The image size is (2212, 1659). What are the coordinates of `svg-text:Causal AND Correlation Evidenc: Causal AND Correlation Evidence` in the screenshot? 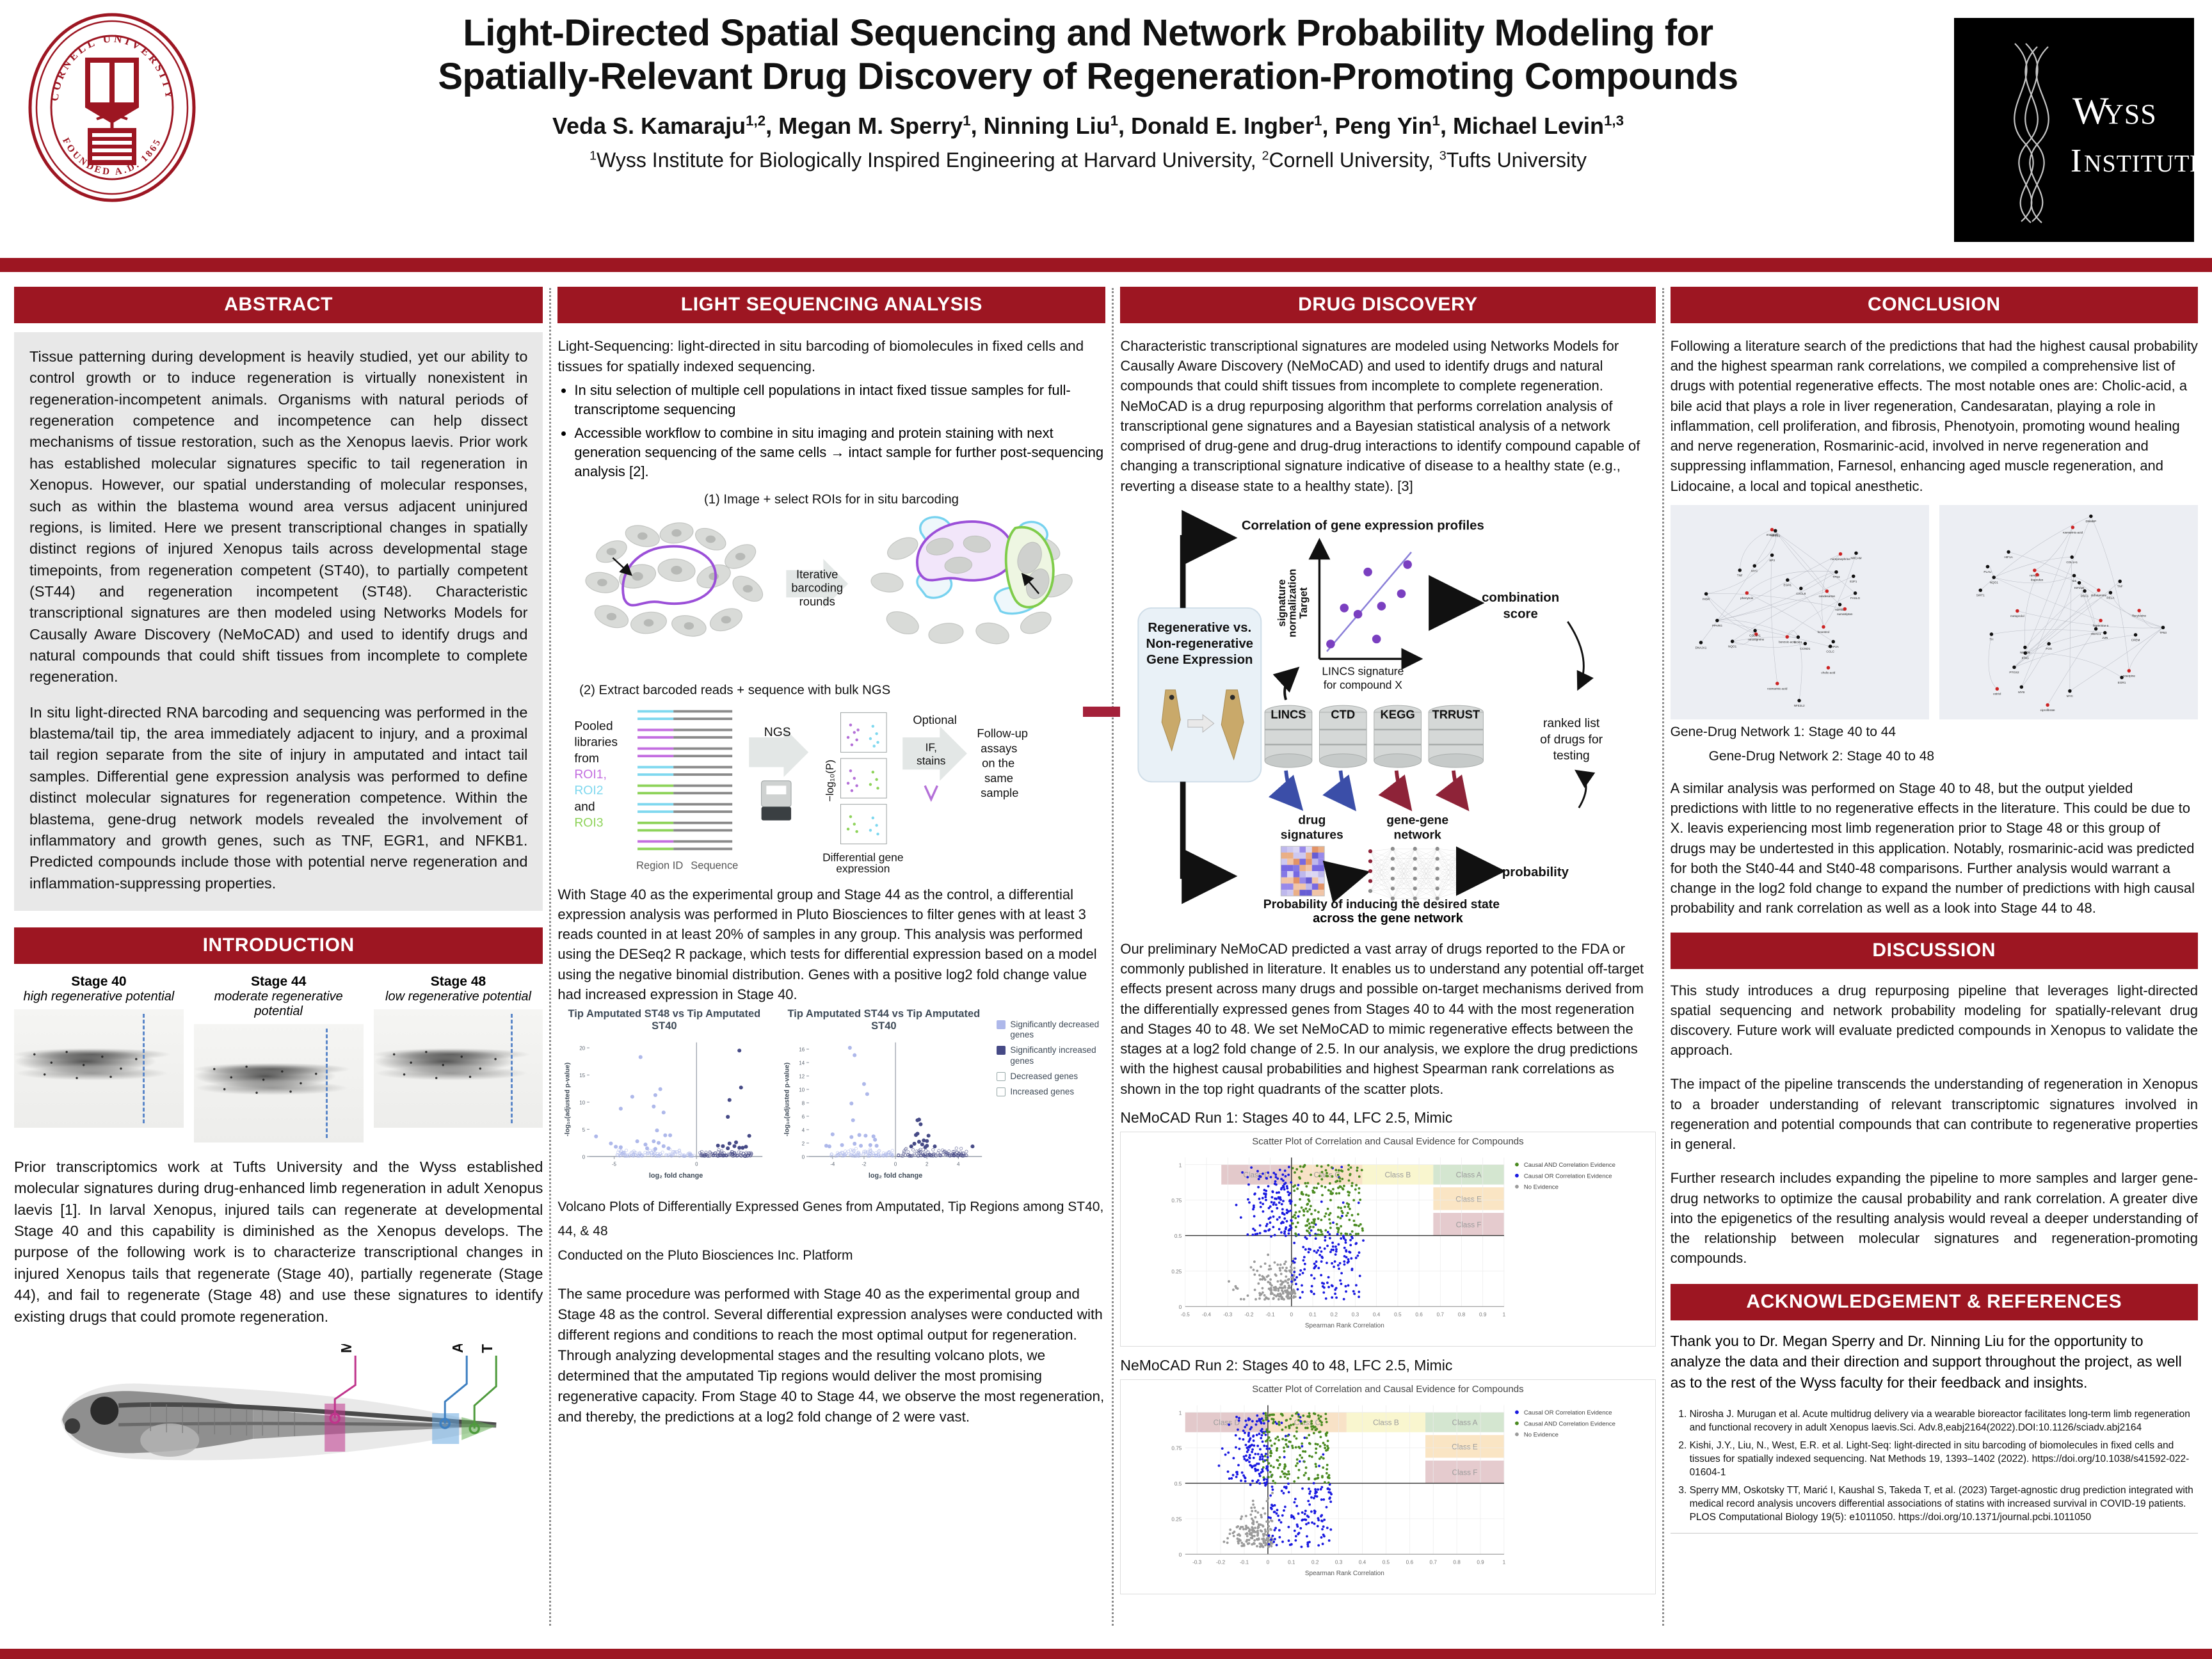 It's located at (1569, 1165).